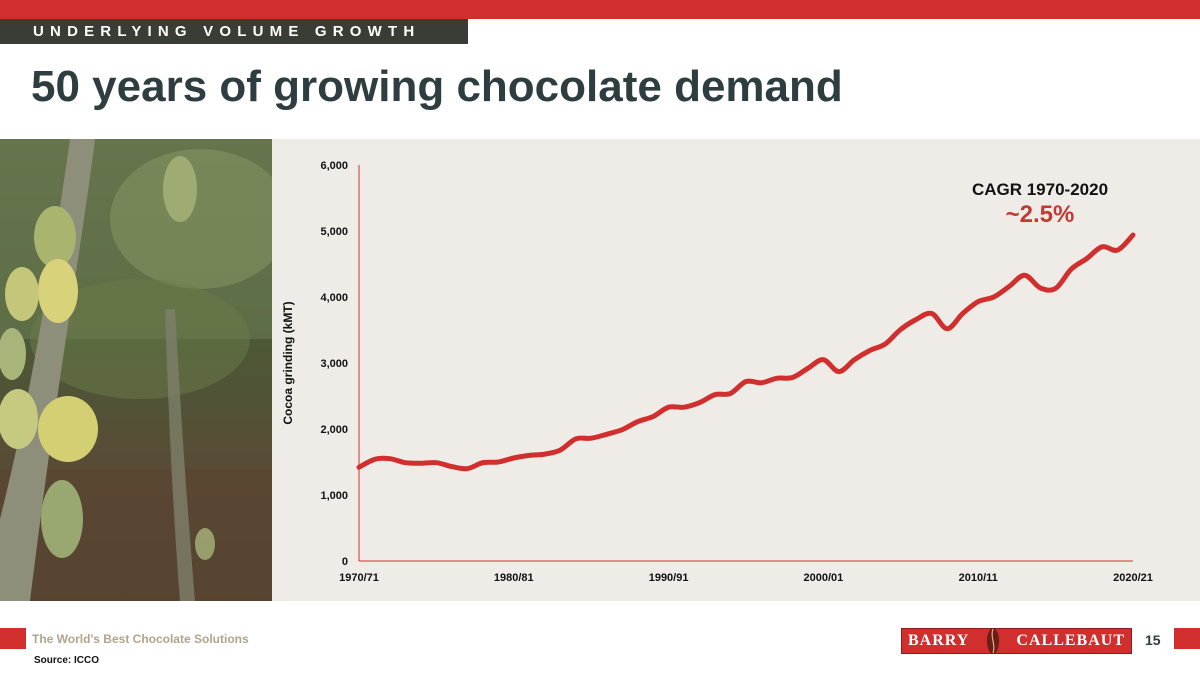 Image resolution: width=1200 pixels, height=673 pixels. What do you see at coordinates (824, 578) in the screenshot?
I see `x-tick-label: 2000/01` at bounding box center [824, 578].